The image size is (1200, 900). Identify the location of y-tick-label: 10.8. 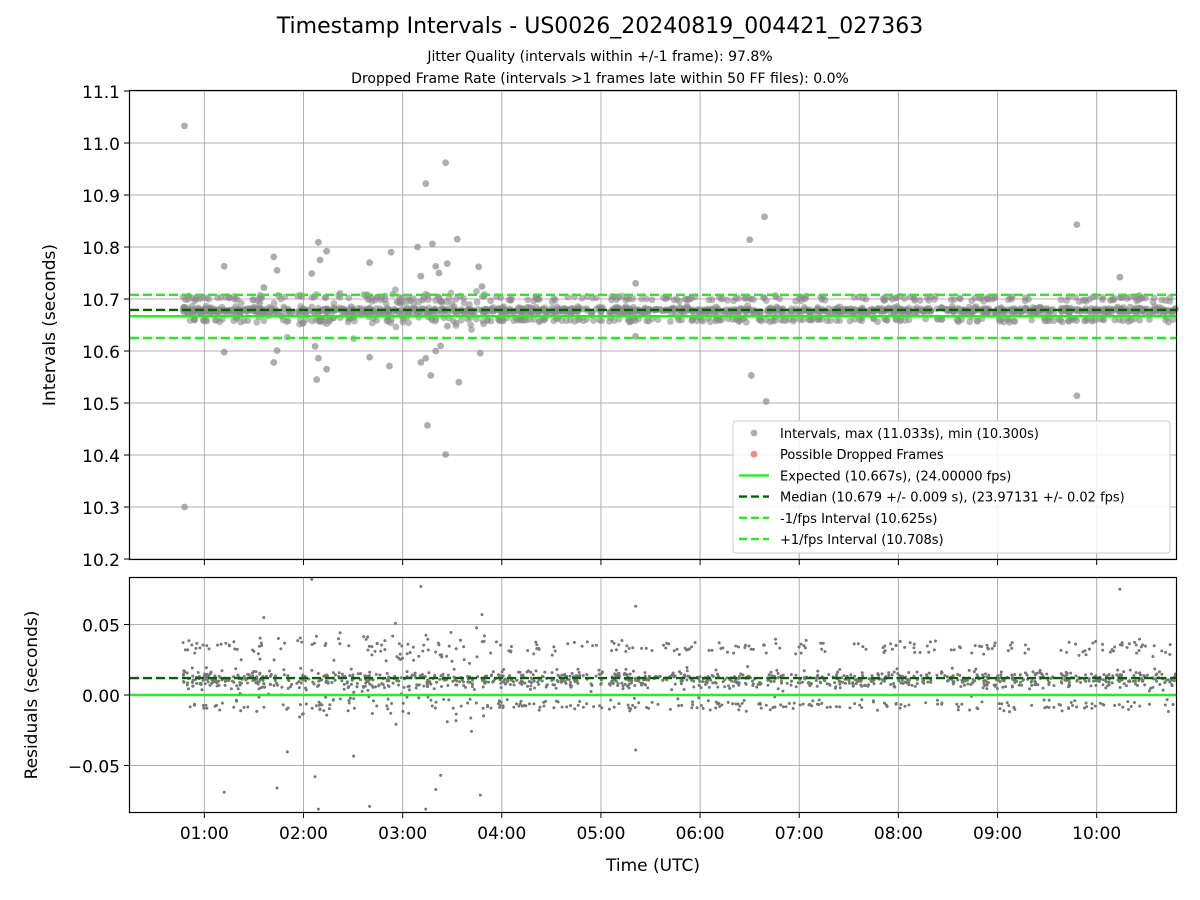
(101, 249).